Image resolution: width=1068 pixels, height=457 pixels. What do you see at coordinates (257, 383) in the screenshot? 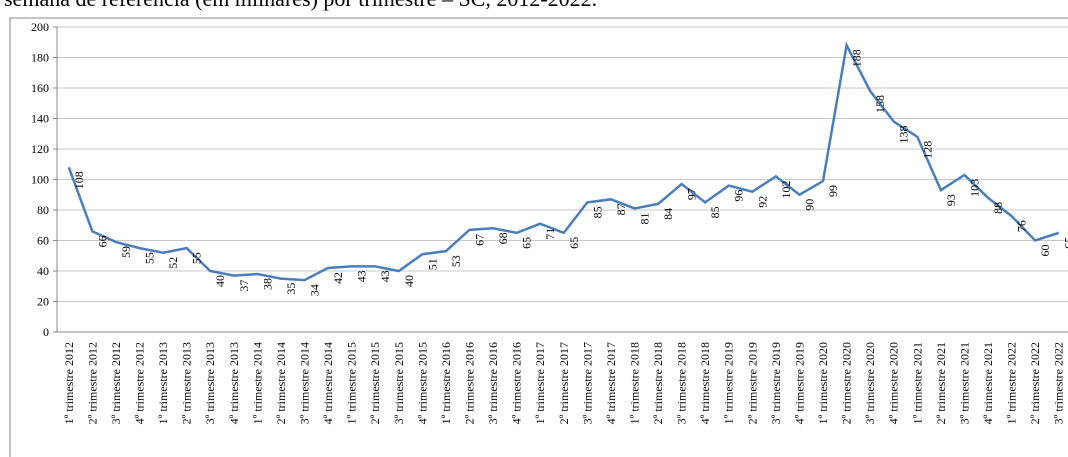
I see `x-tick-label: 1º trimestre 2014` at bounding box center [257, 383].